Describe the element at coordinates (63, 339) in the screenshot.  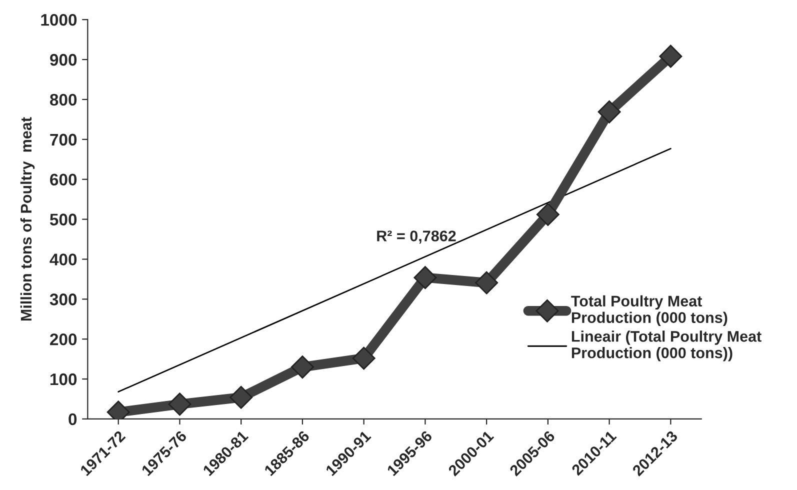
I see `y-tick-label: 200` at that location.